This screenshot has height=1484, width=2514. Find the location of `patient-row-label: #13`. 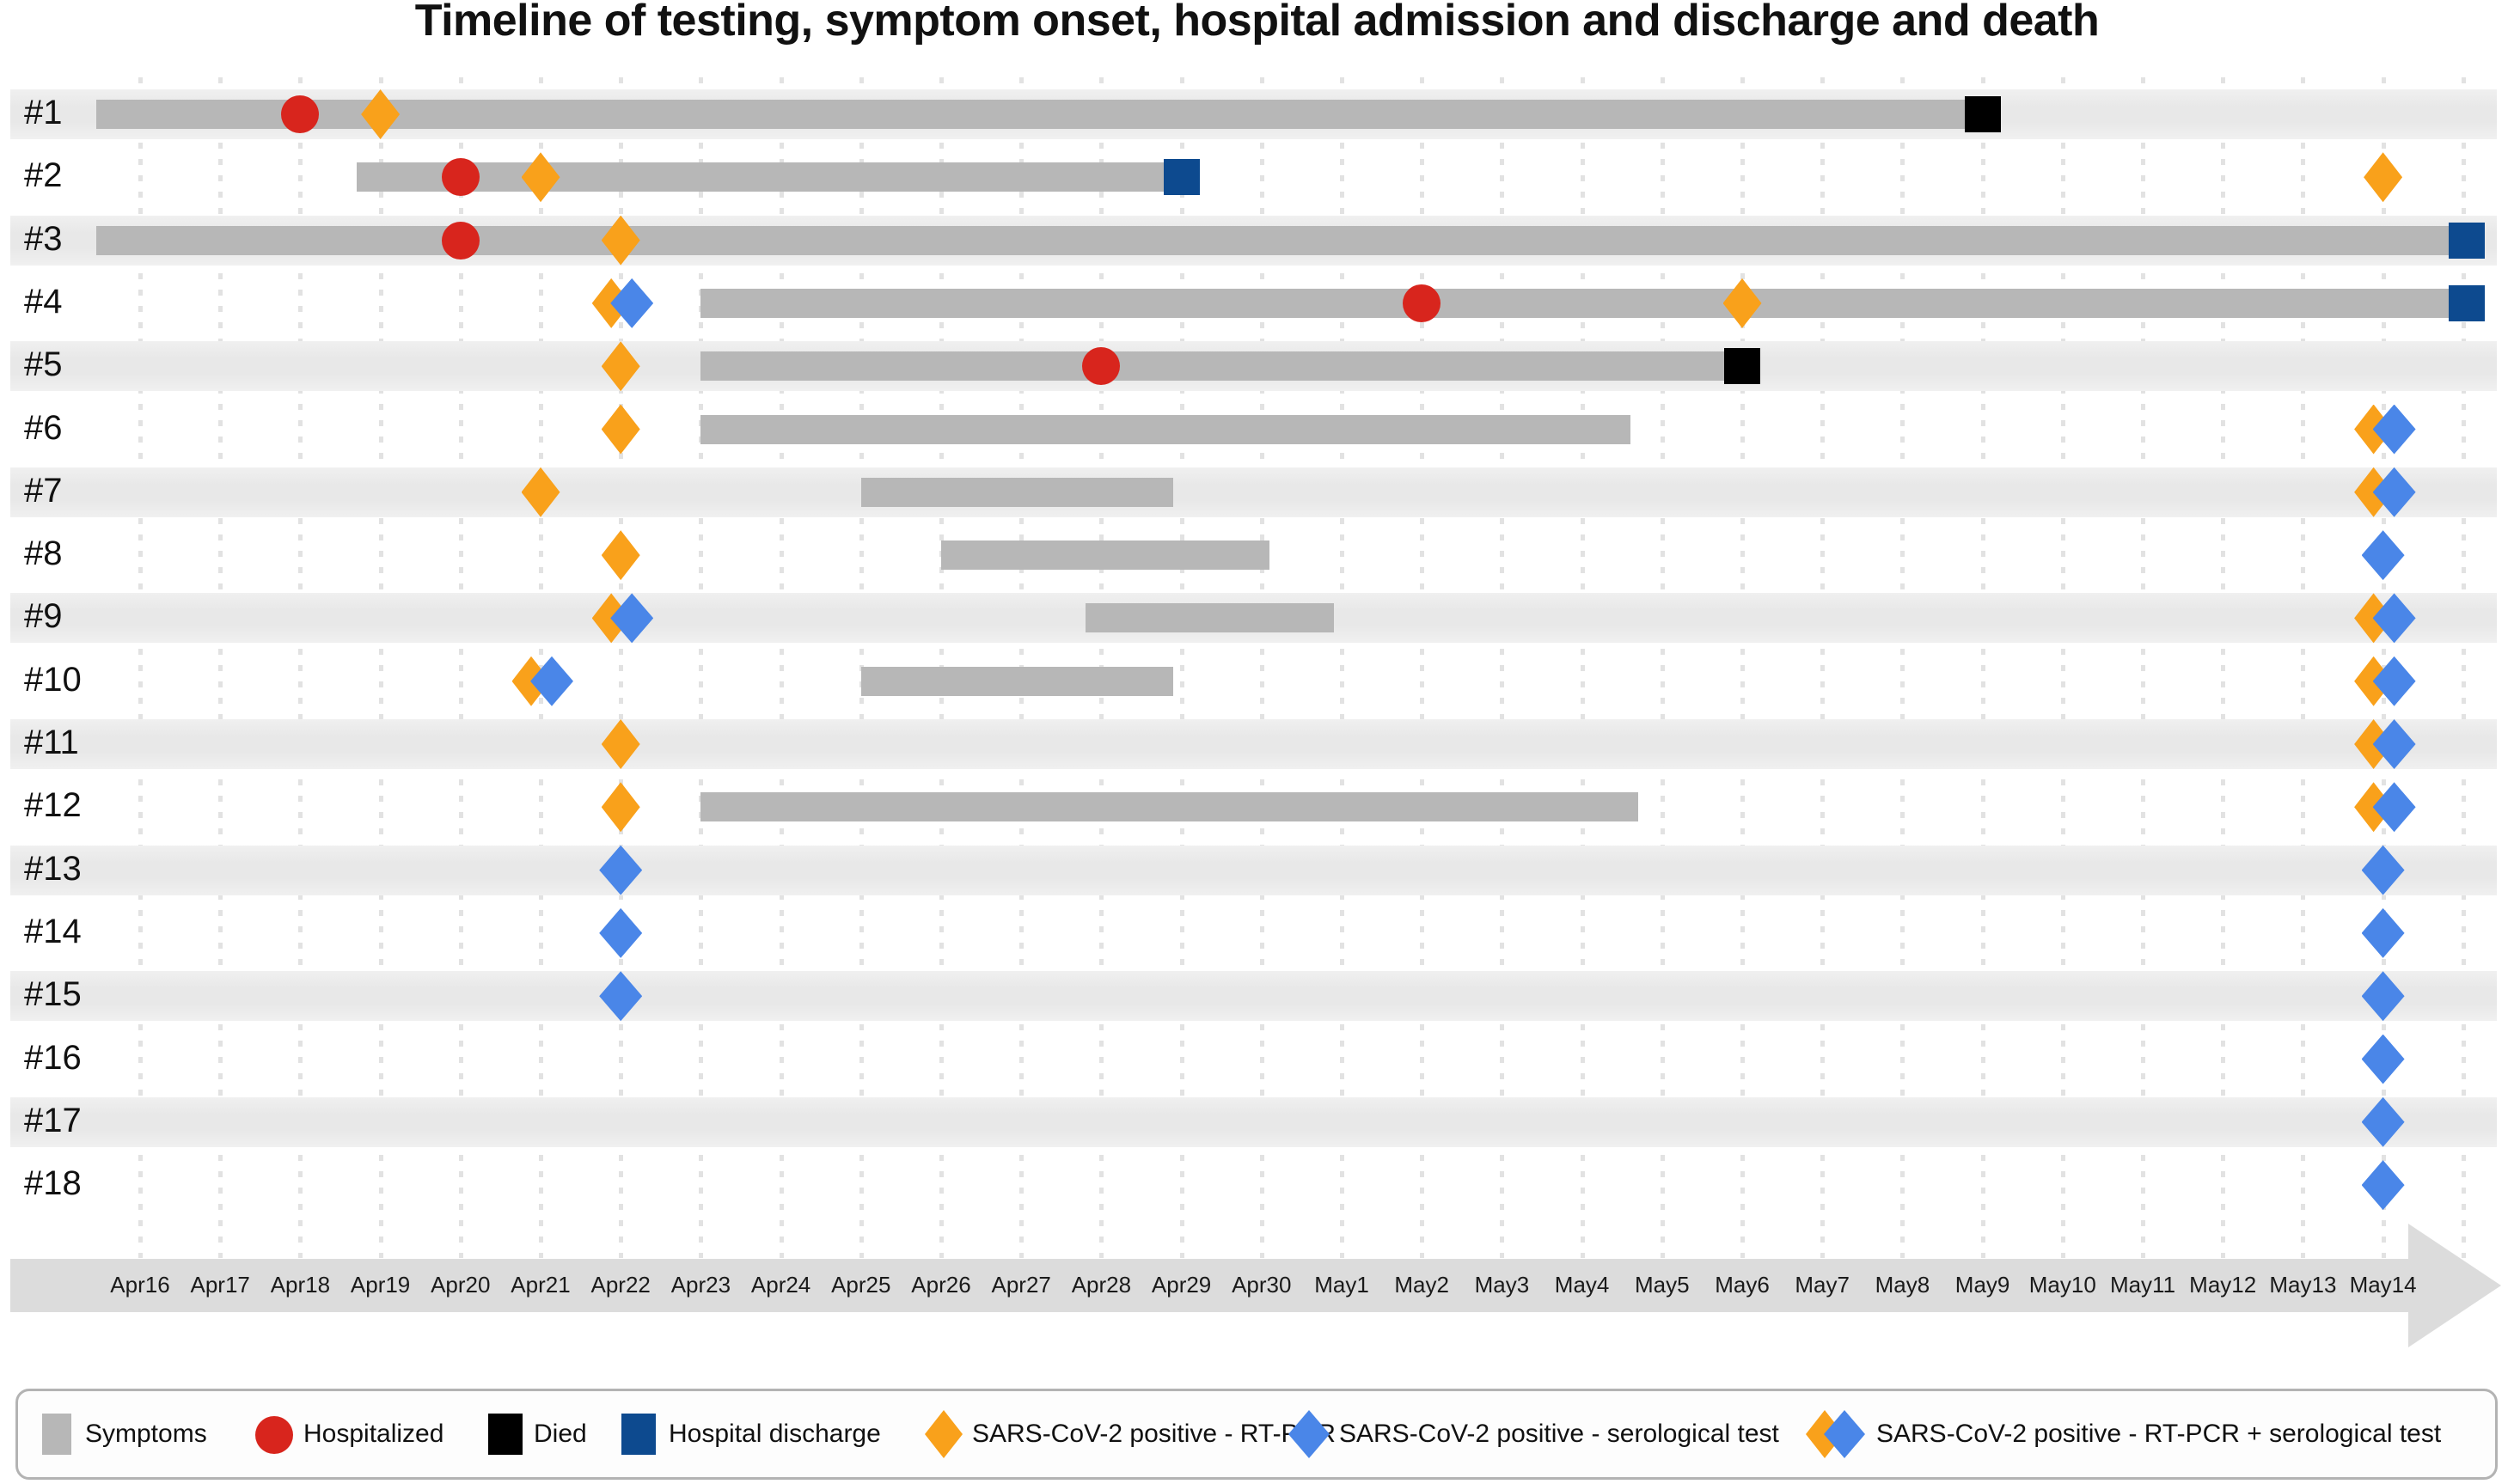

patient-row-label: #13 is located at coordinates (53, 869).